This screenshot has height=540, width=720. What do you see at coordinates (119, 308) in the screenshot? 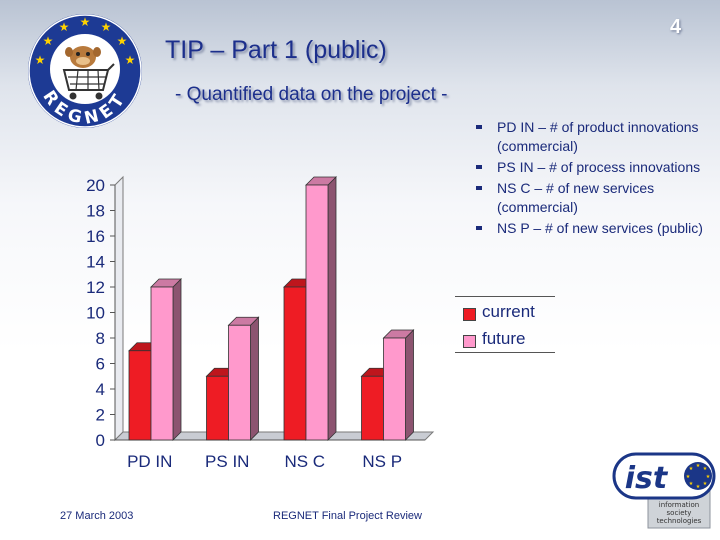
I see `chart-side-wall` at bounding box center [119, 308].